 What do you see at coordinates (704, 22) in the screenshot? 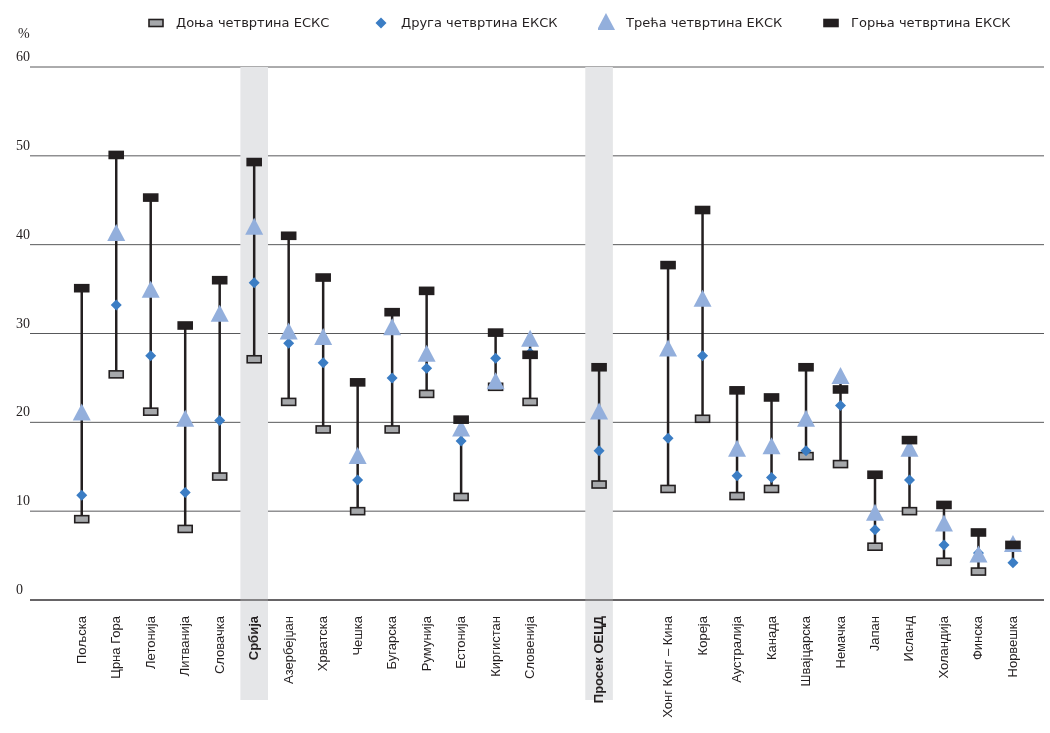
I see `legend-label: Трећа четвртина ЕКСК` at bounding box center [704, 22].